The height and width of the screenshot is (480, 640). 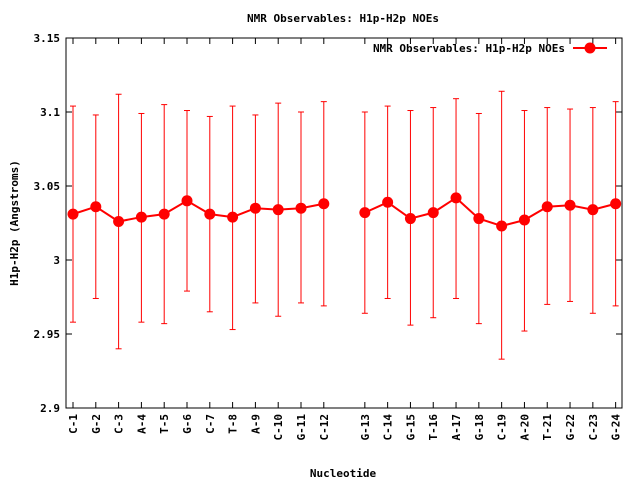 What do you see at coordinates (187, 424) in the screenshot?
I see `x-tick-label: G-6` at bounding box center [187, 424].